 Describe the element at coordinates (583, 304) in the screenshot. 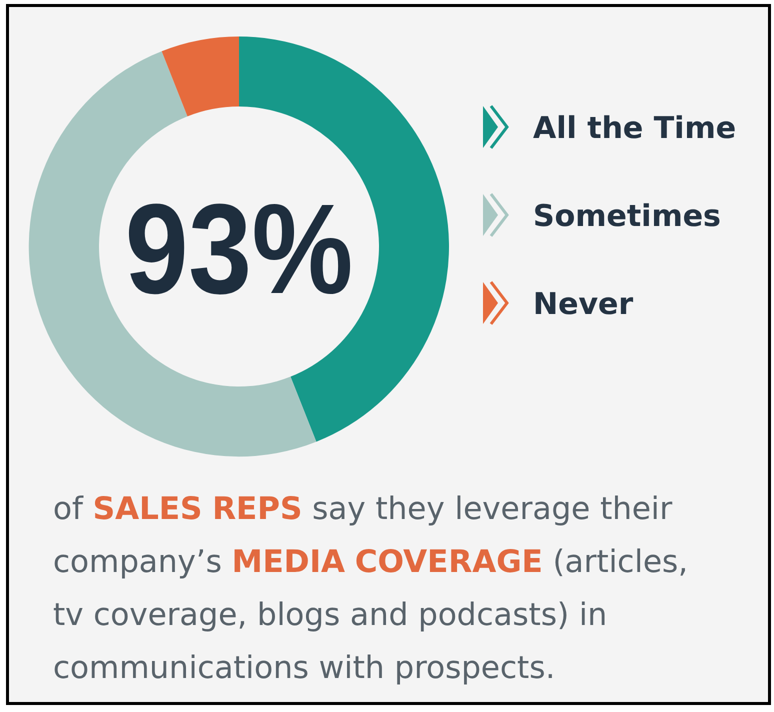

I see `legend-label: Never` at that location.